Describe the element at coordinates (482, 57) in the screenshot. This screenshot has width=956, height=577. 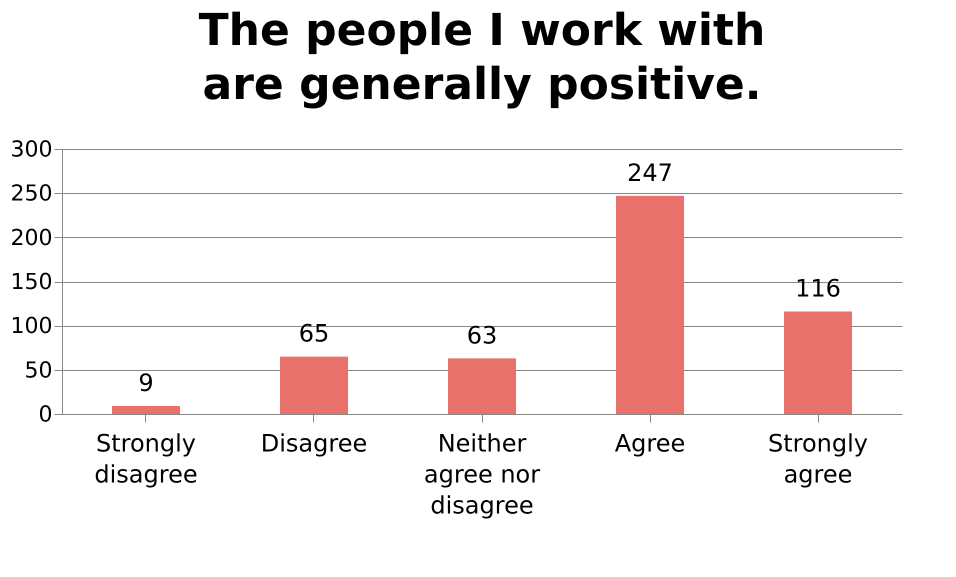
I see `chart-title: The people I work with are generally positive.` at that location.